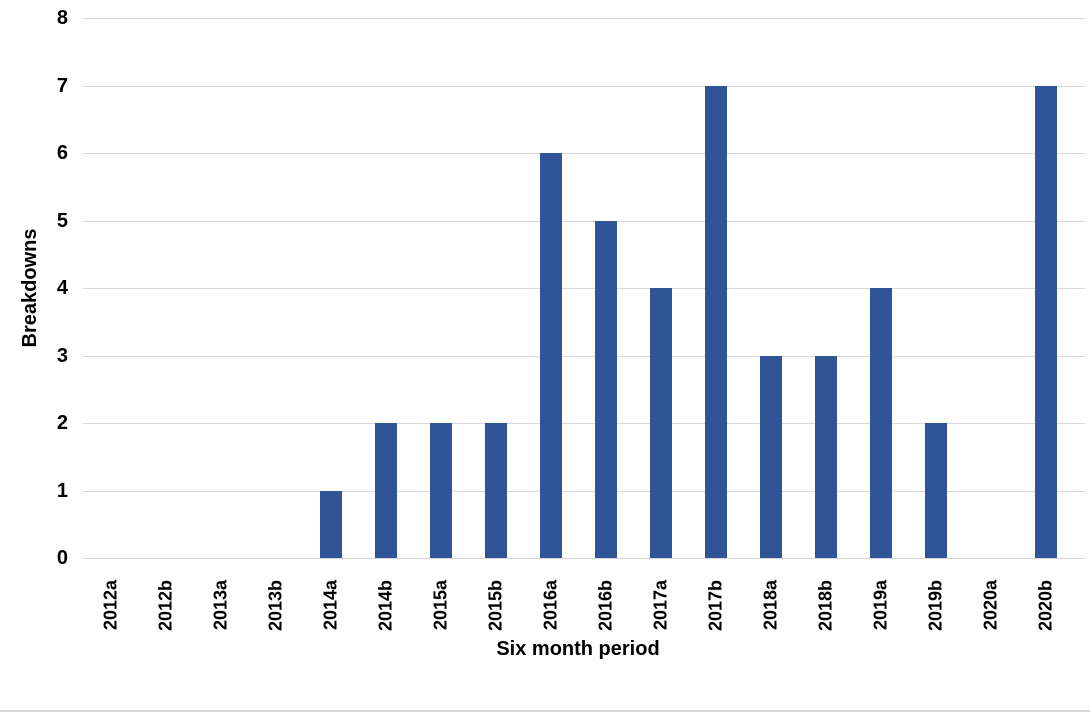 The image size is (1090, 714). I want to click on bar-2014b, so click(385, 490).